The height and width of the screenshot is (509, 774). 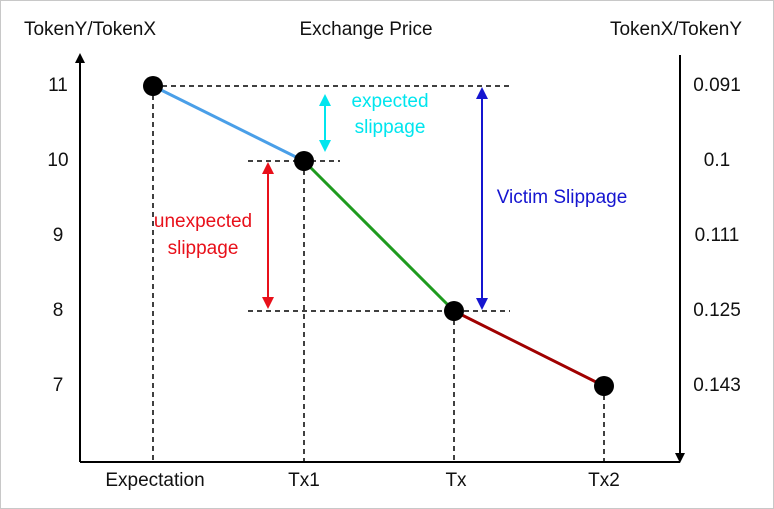 What do you see at coordinates (58, 385) in the screenshot?
I see `left-tick-label: 7` at bounding box center [58, 385].